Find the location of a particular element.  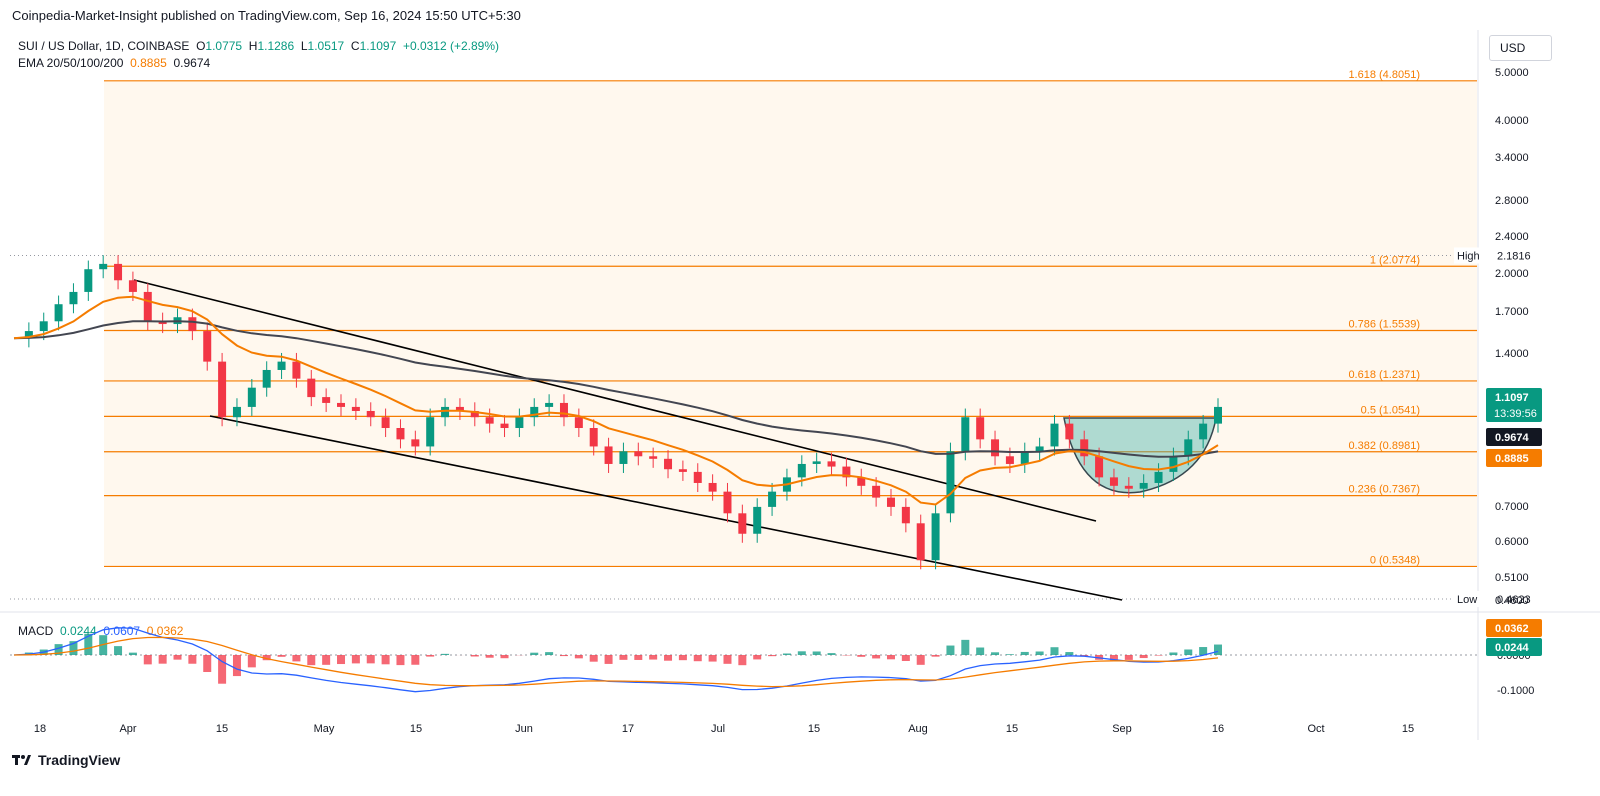

low-tag-label: Low is located at coordinates (1467, 600).